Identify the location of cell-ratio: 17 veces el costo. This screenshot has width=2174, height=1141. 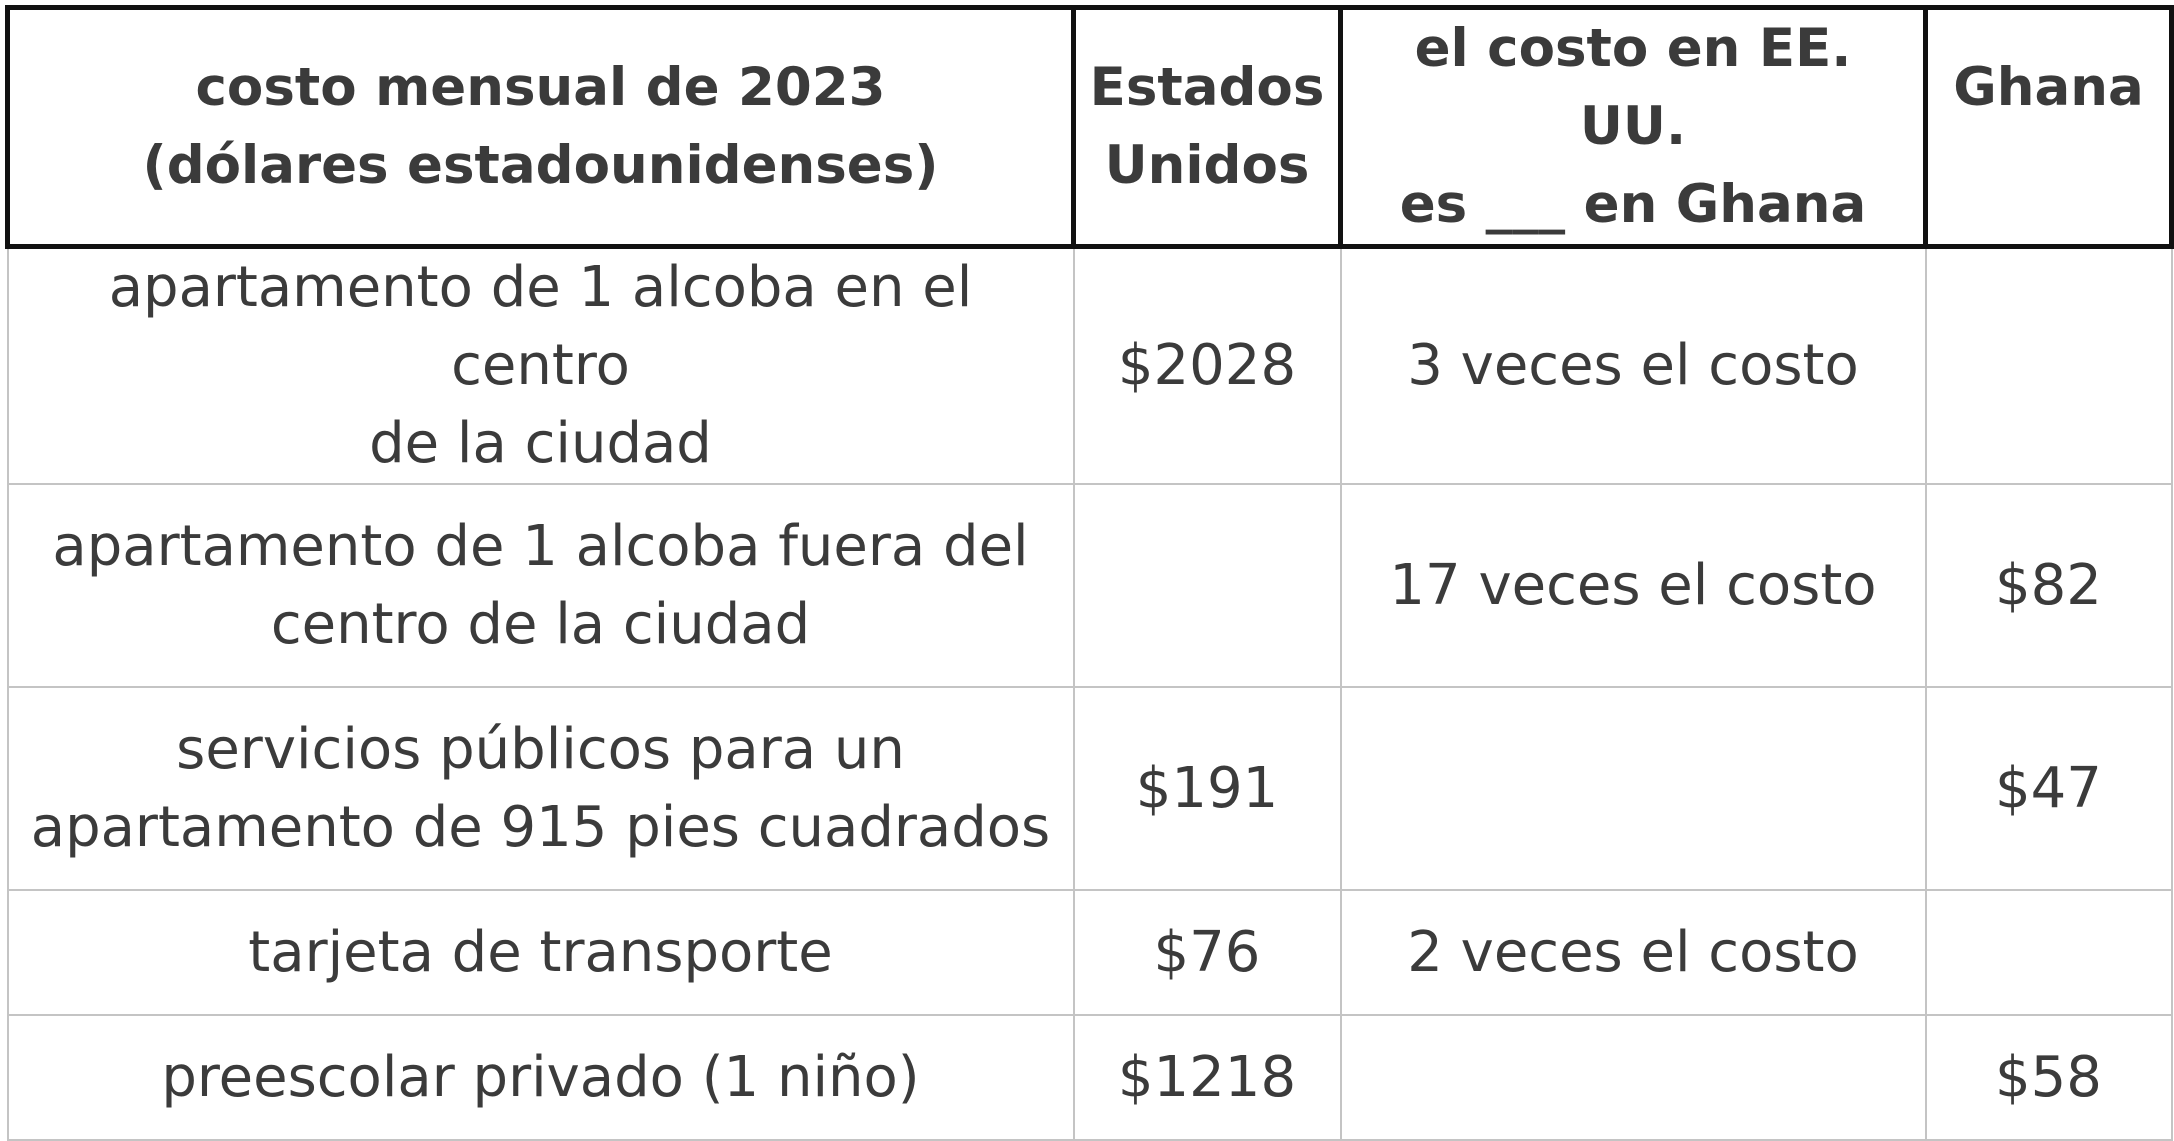
(1633, 585).